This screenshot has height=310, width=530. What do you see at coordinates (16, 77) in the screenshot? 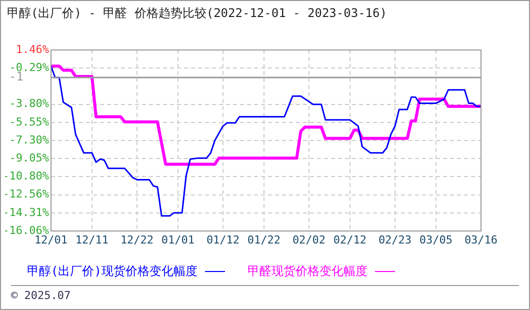
I see `ref-line-label: -1` at bounding box center [16, 77].